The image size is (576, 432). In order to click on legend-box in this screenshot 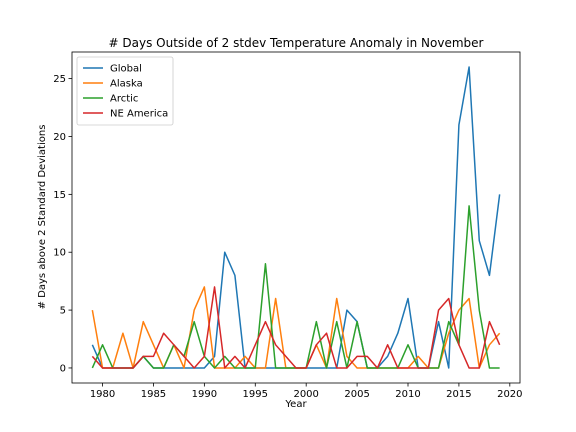, I will do `click(125, 91)`.